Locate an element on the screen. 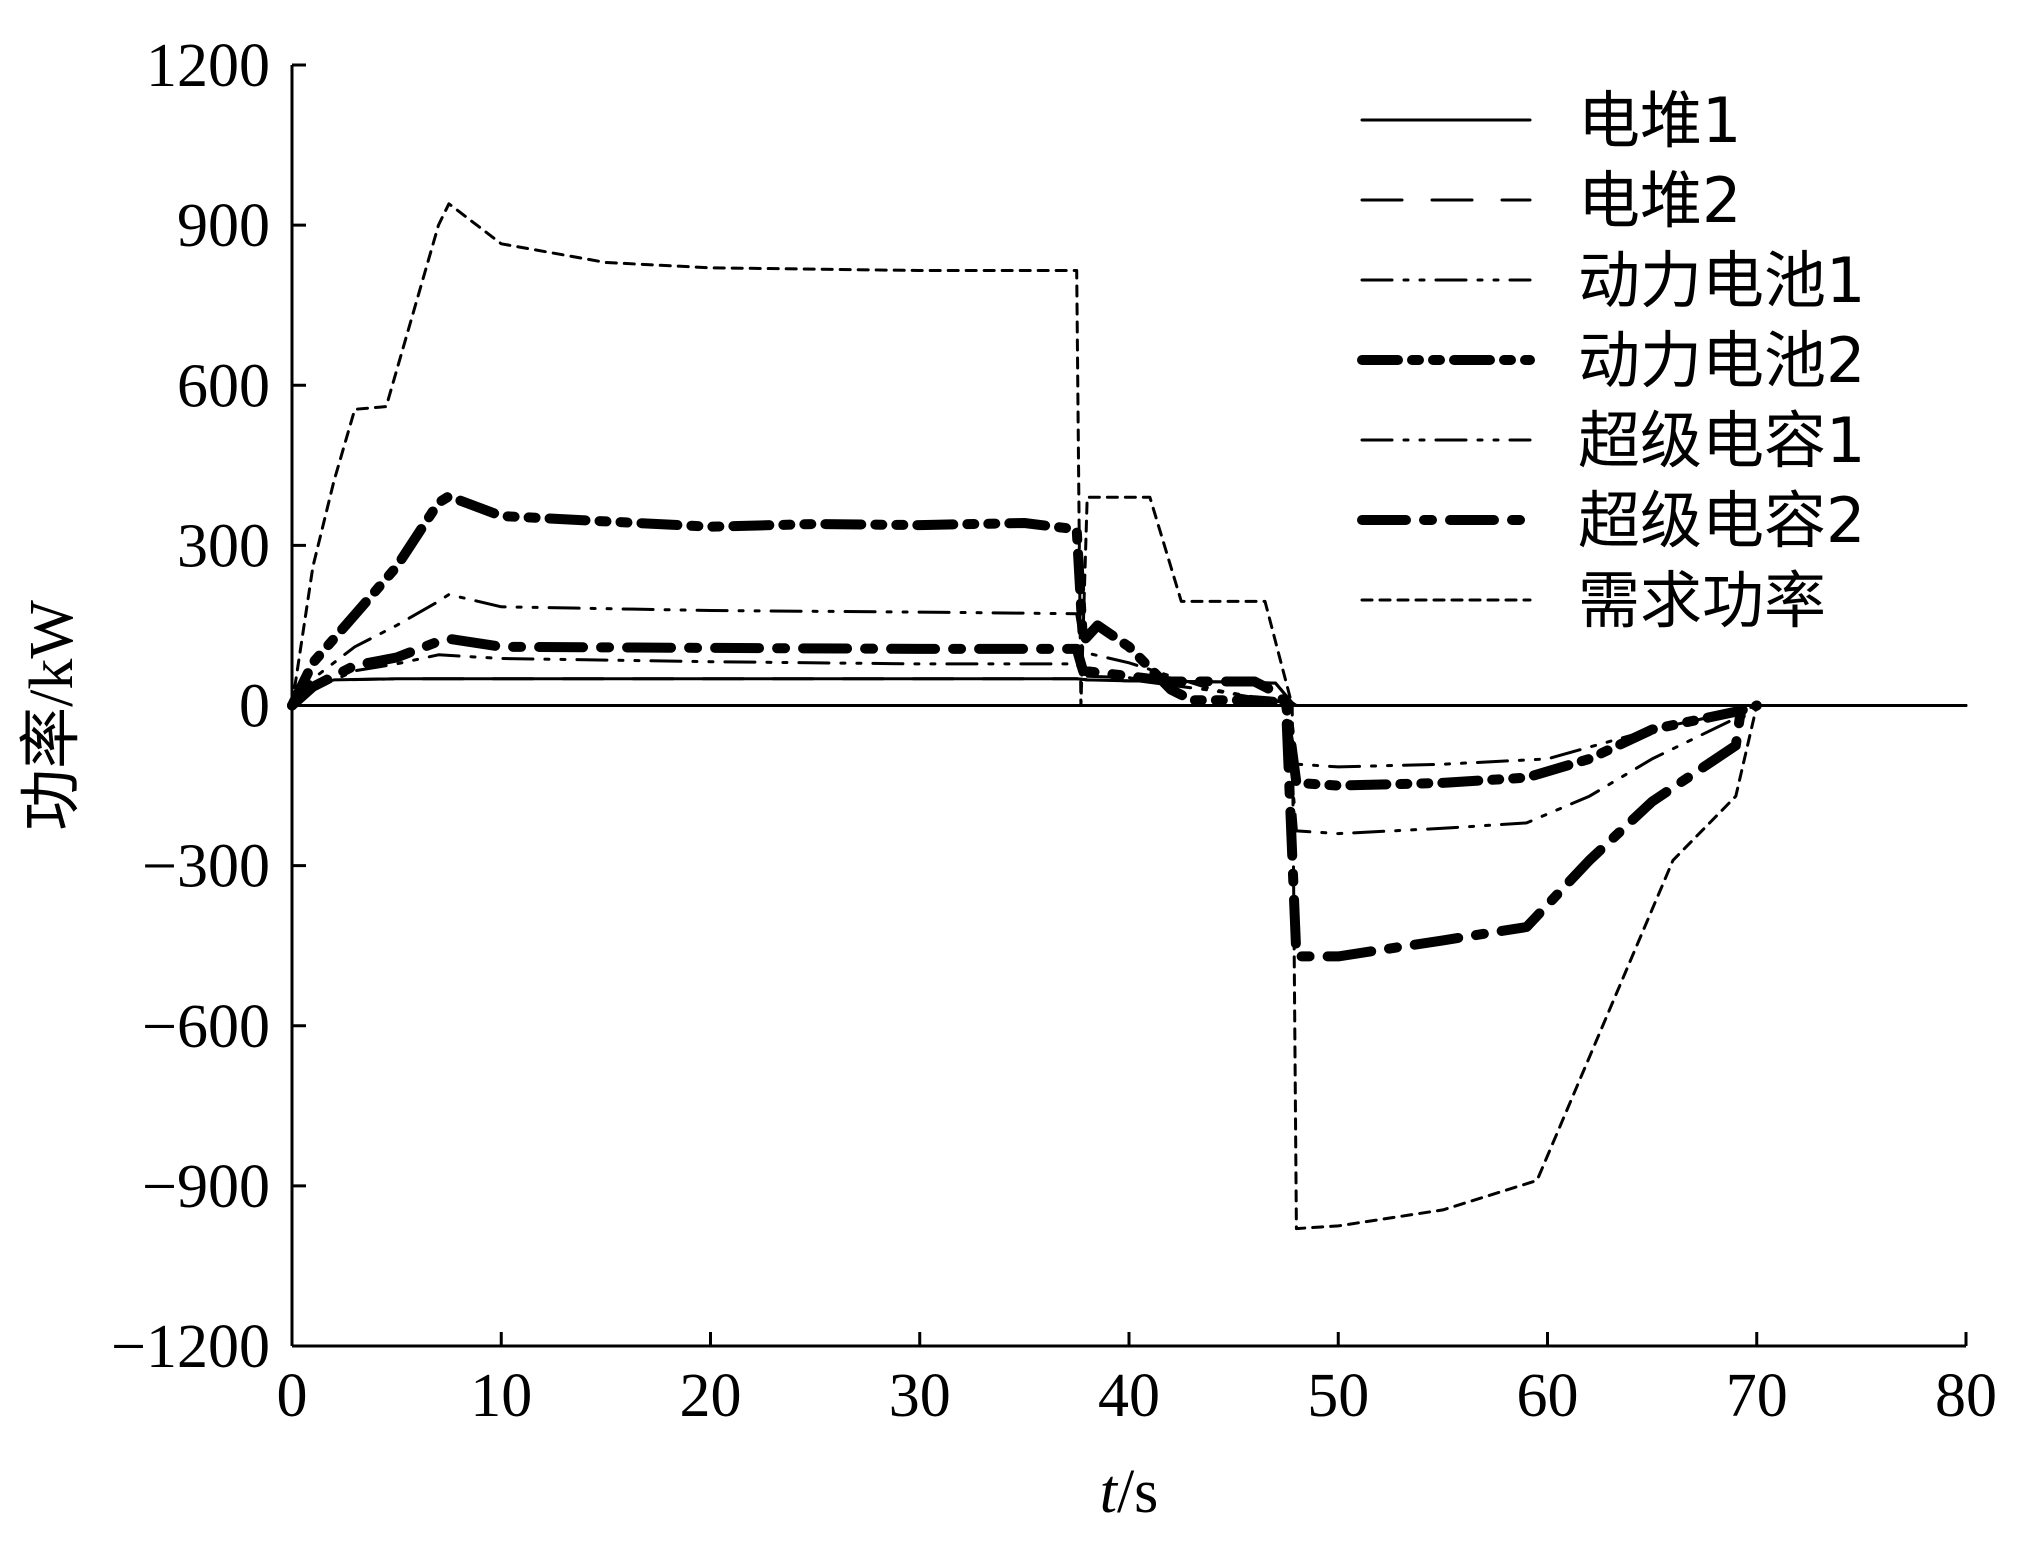 The width and height of the screenshot is (2033, 1546). legend-label: 超级电容1 is located at coordinates (1721, 440).